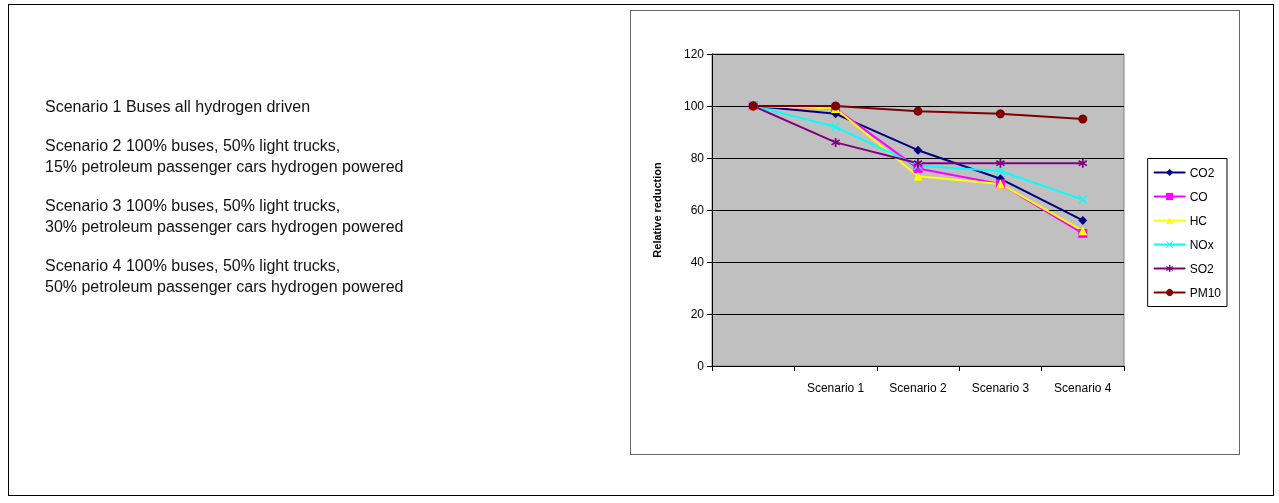 Image resolution: width=1279 pixels, height=503 pixels. Describe the element at coordinates (697, 158) in the screenshot. I see `y-tick-label: 80` at that location.